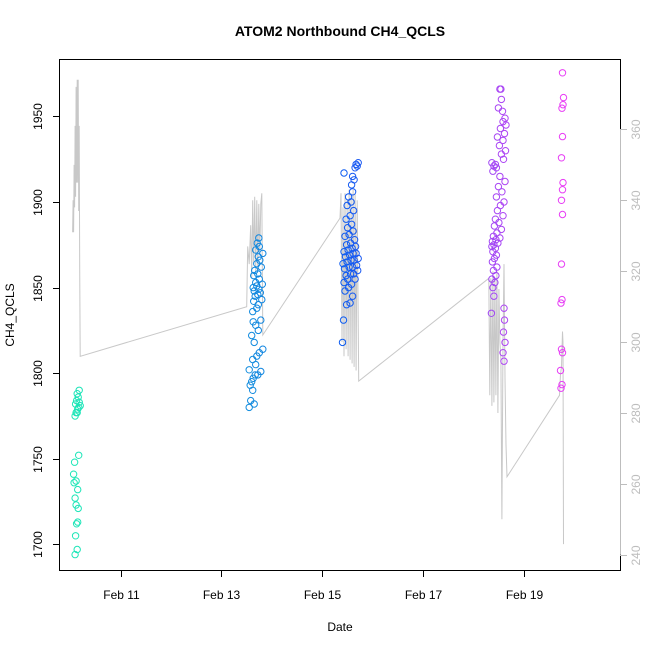 The width and height of the screenshot is (650, 650). Describe the element at coordinates (636, 129) in the screenshot. I see `y2-tick-label: 360` at that location.